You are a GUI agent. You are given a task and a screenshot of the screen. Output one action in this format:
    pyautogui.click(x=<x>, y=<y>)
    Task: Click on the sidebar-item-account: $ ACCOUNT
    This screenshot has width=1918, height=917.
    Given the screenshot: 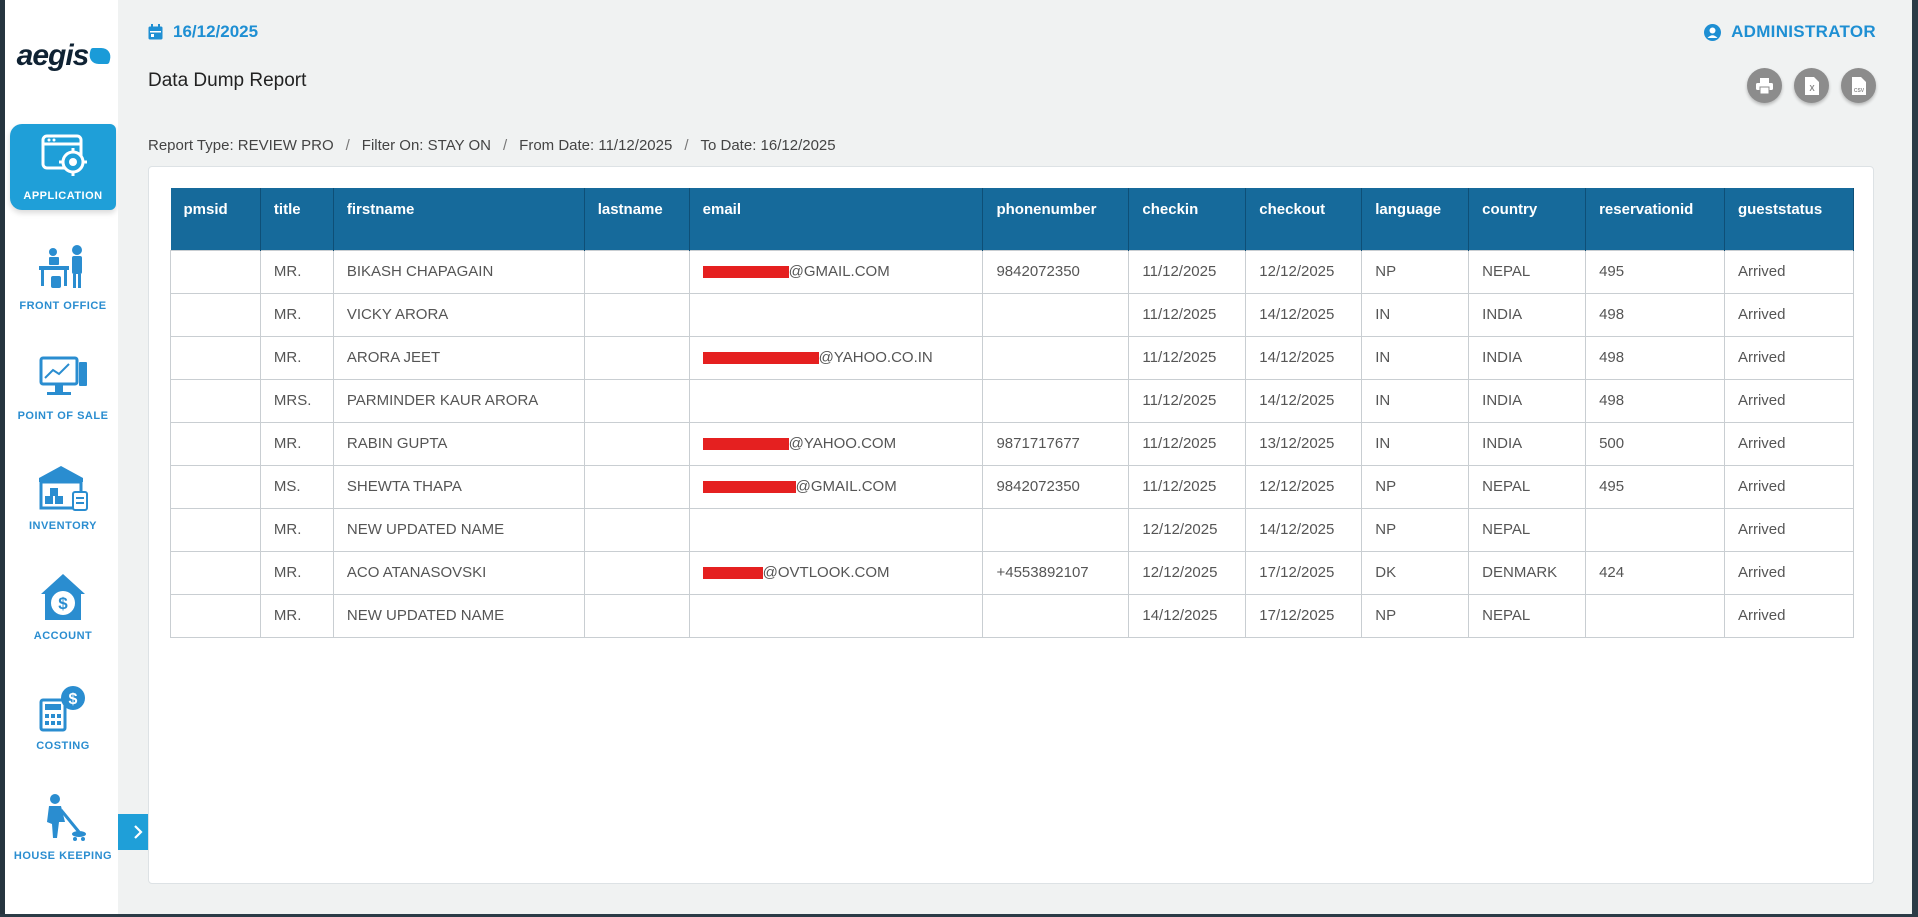 What is the action you would take?
    pyautogui.click(x=63, y=607)
    